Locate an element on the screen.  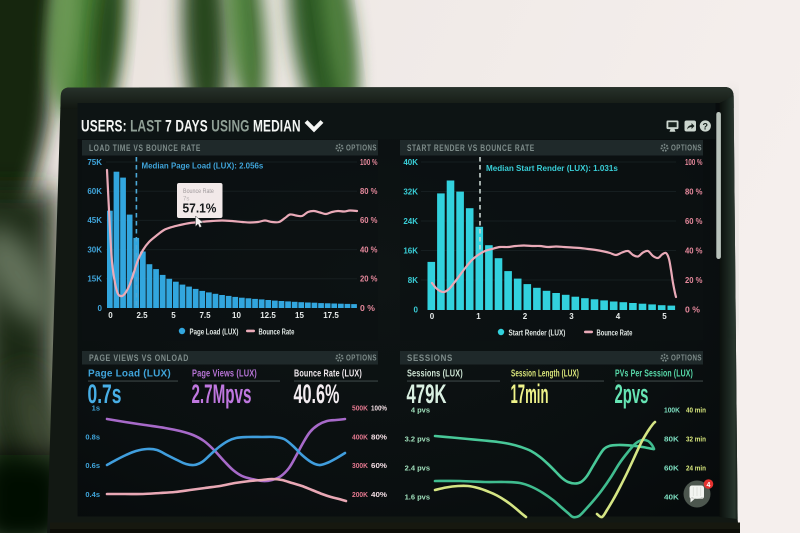
svg-text: 10 is located at coordinates (236, 315).